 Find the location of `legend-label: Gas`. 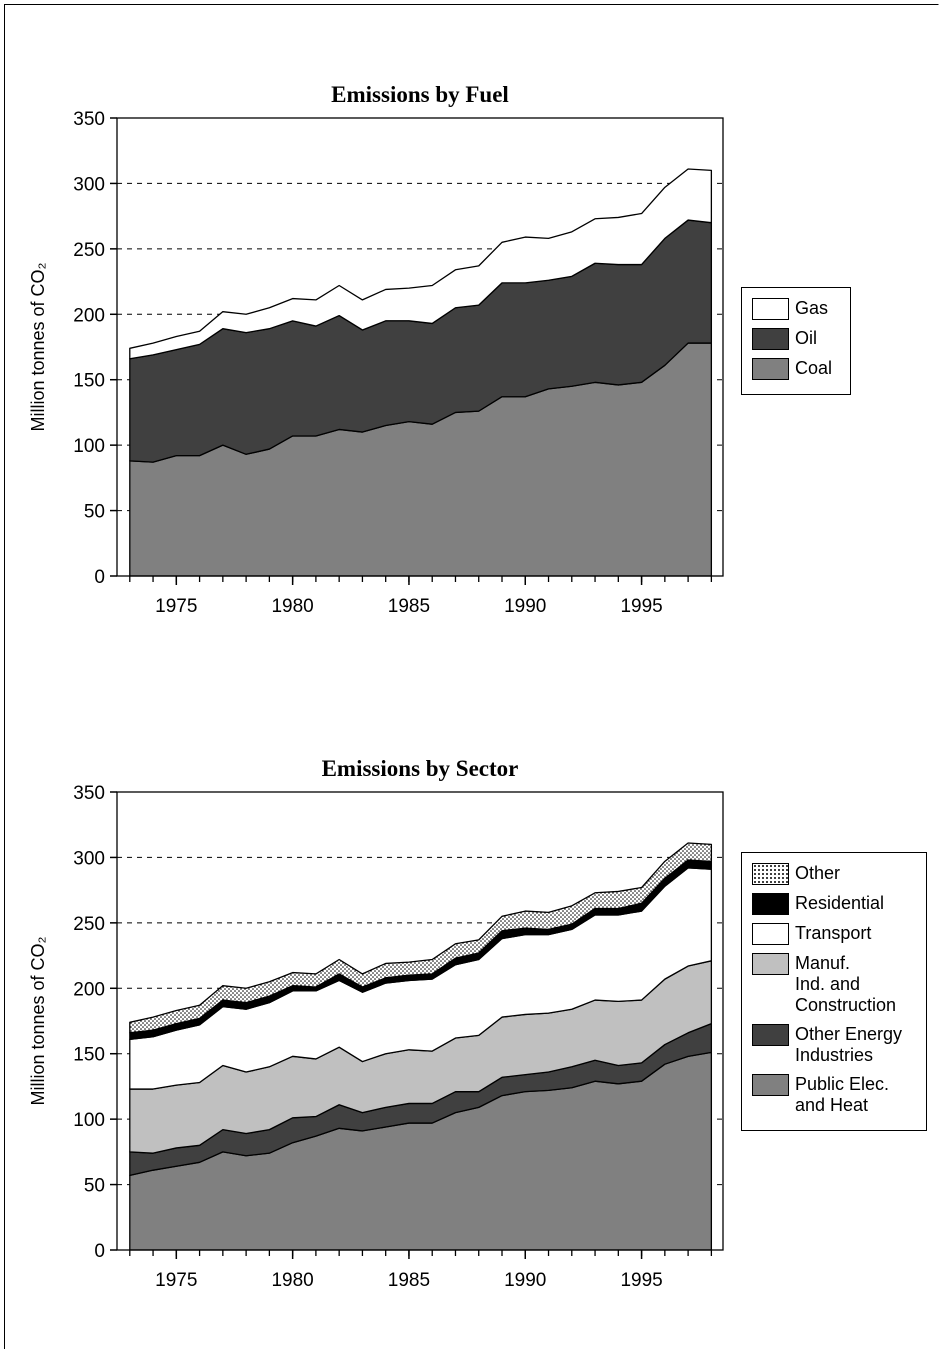

legend-label: Gas is located at coordinates (812, 308).